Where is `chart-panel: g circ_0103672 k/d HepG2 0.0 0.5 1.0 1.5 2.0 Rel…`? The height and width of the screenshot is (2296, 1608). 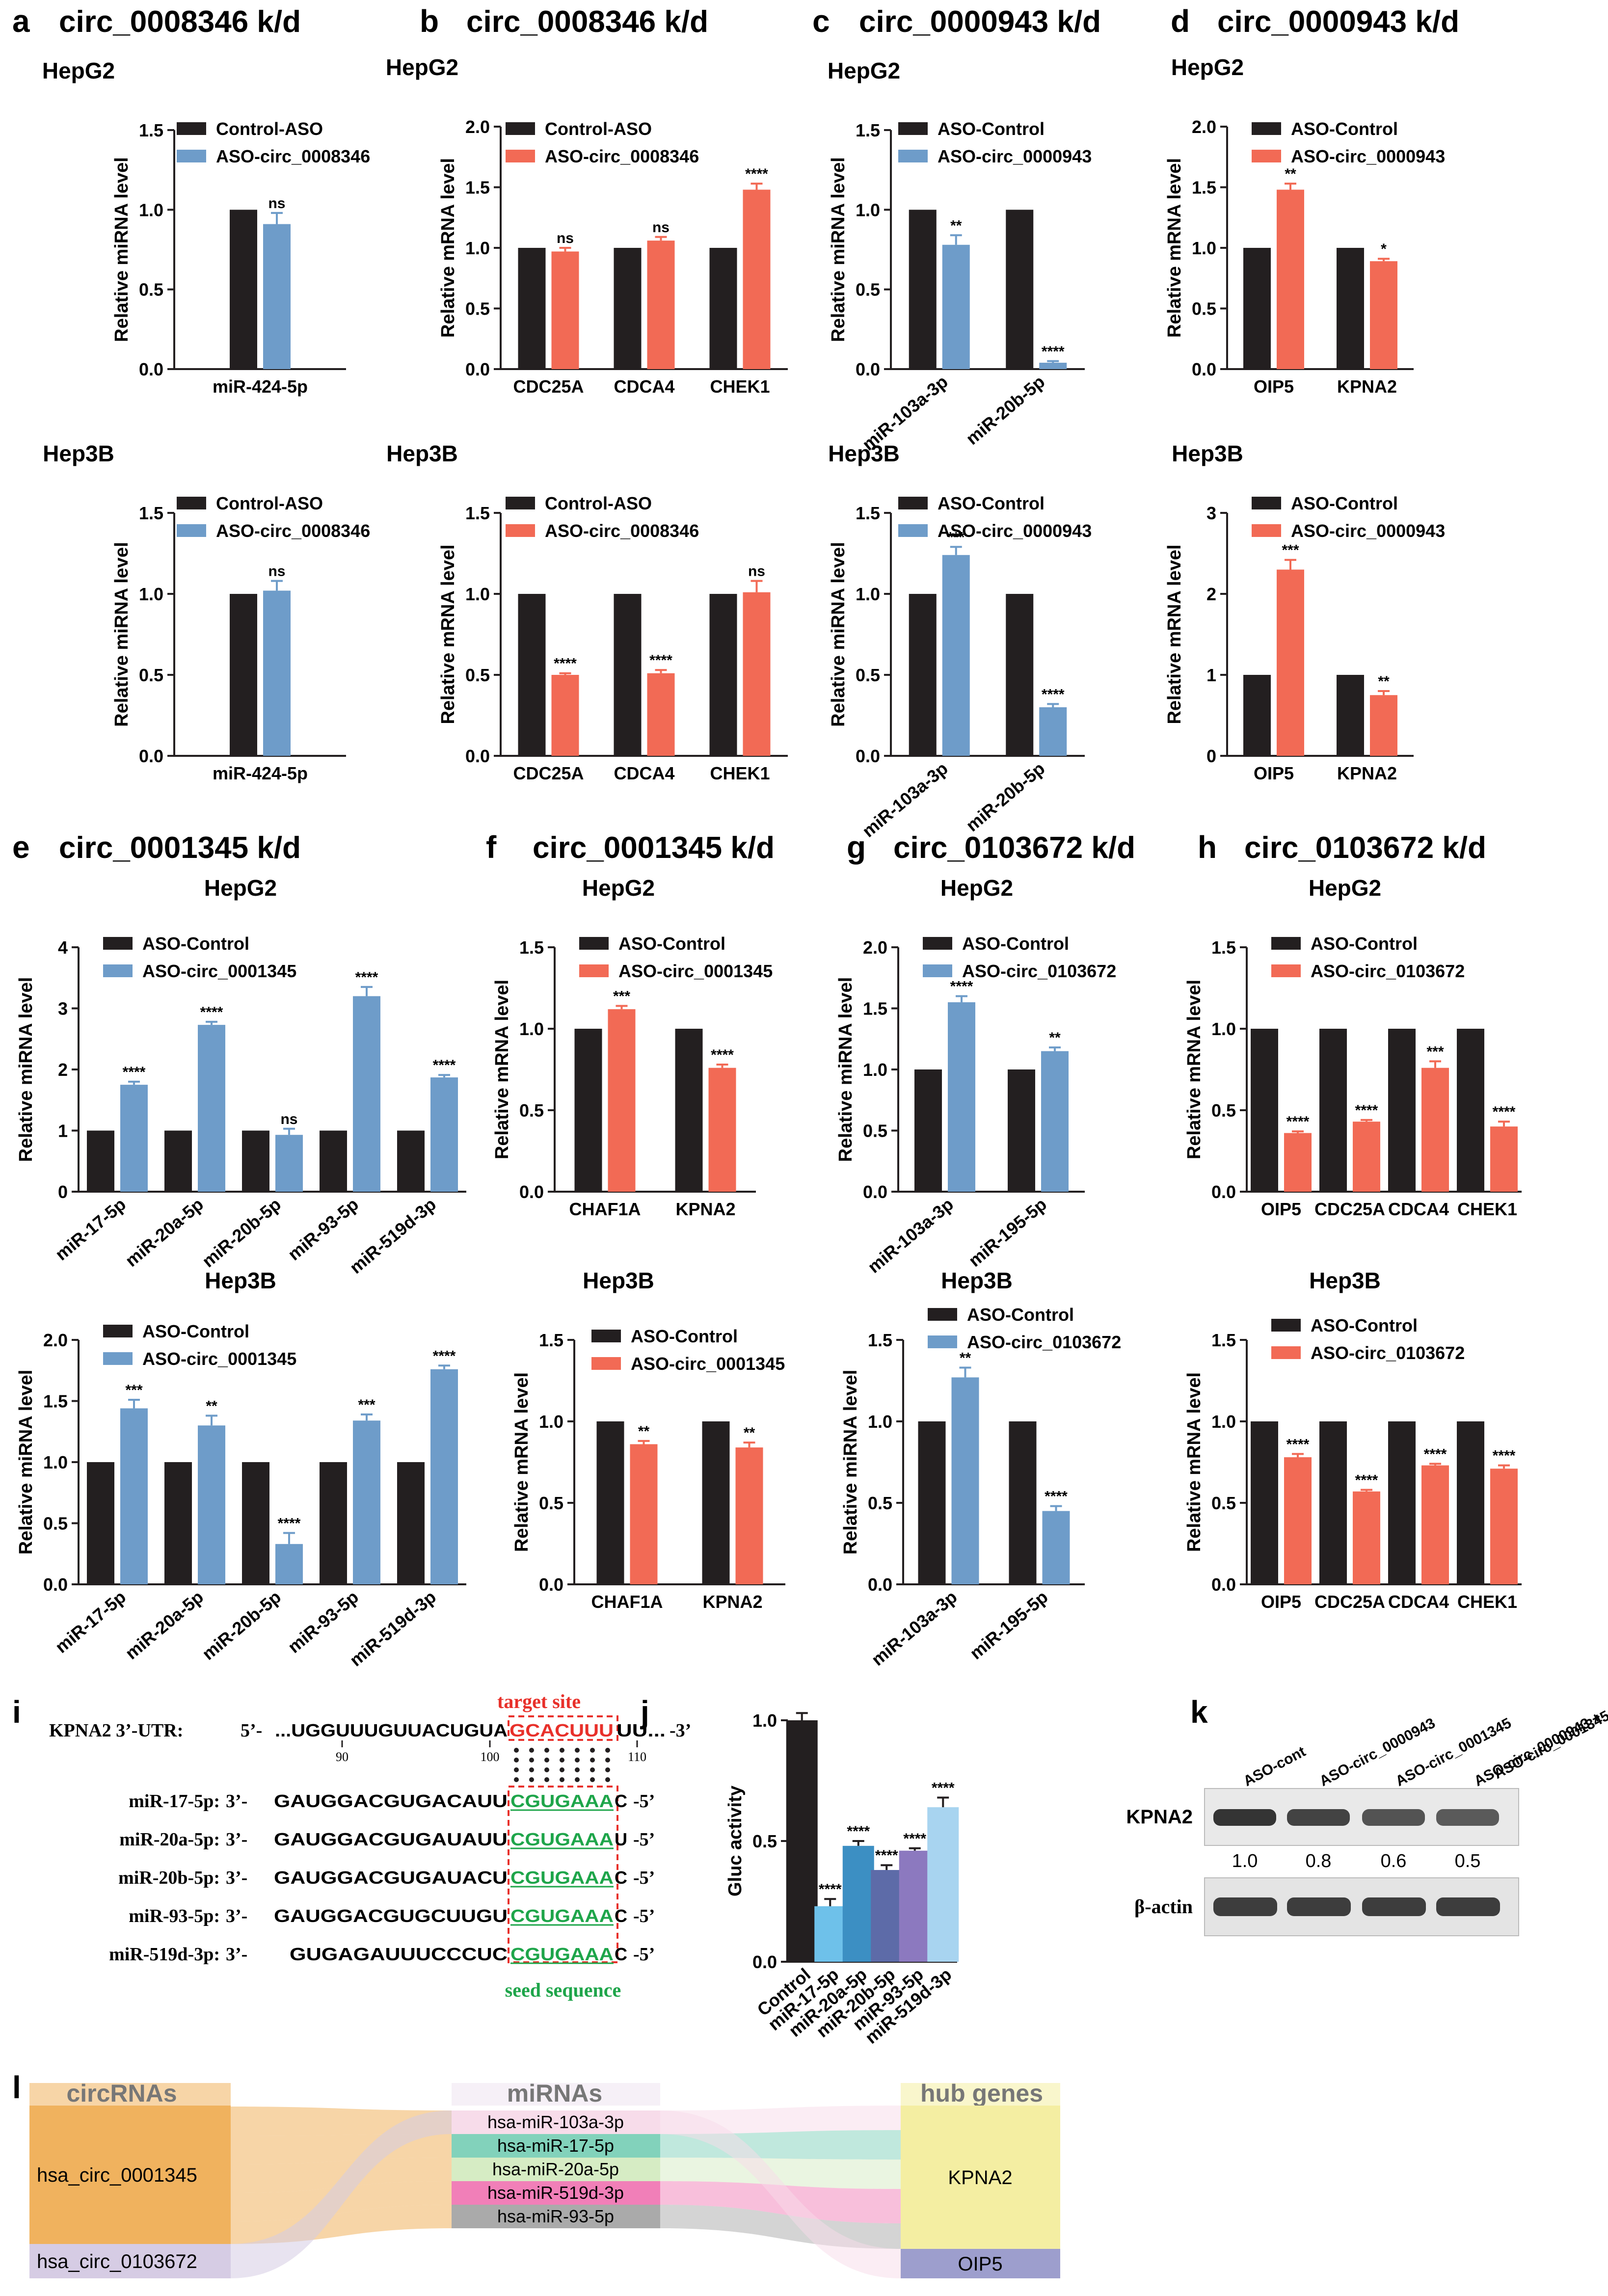
chart-panel: g circ_0103672 k/d HepG2 0.0 0.5 1.0 1.5 2.0 Rel… is located at coordinates (985, 1053).